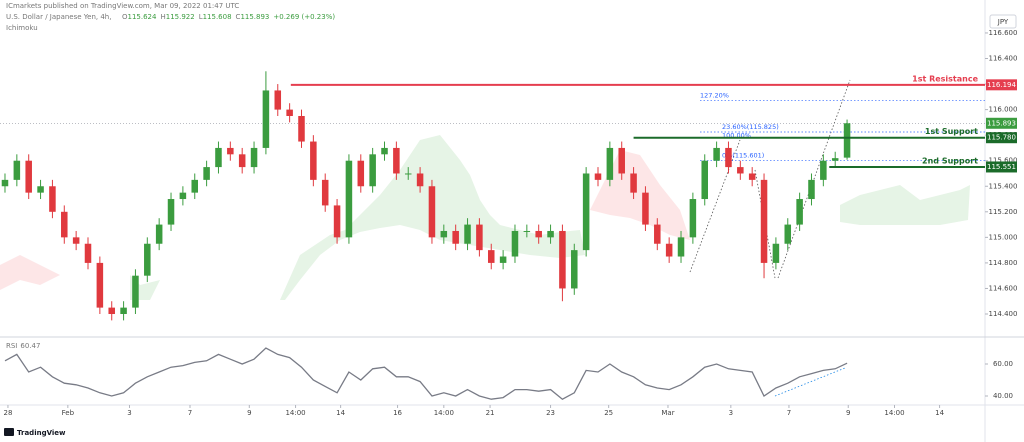 The width and height of the screenshot is (1024, 442). Describe the element at coordinates (770, 179) in the screenshot. I see `trend-line` at that location.